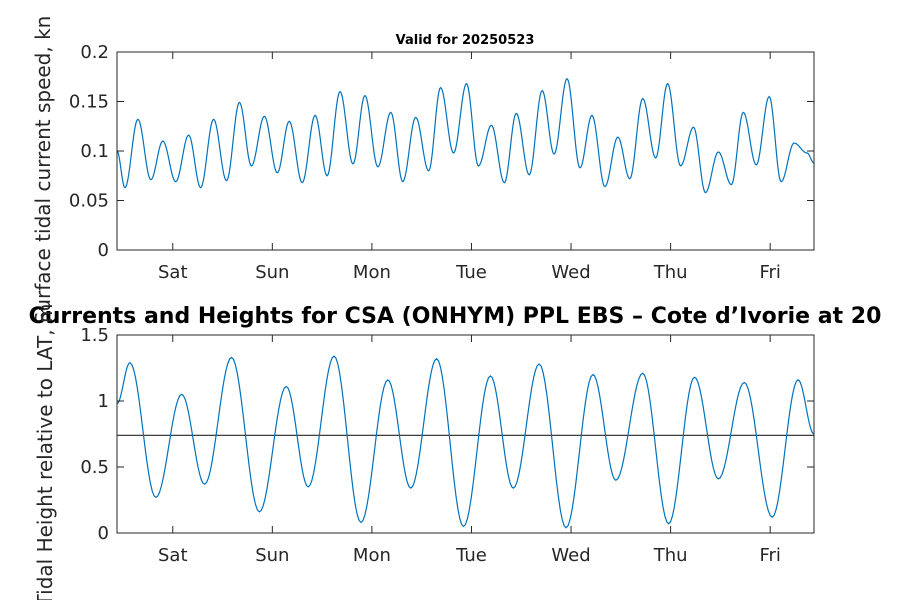 This screenshot has height=600, width=900. What do you see at coordinates (43, 170) in the screenshot?
I see `y-axis-label: Surface tidal current speed, kn` at bounding box center [43, 170].